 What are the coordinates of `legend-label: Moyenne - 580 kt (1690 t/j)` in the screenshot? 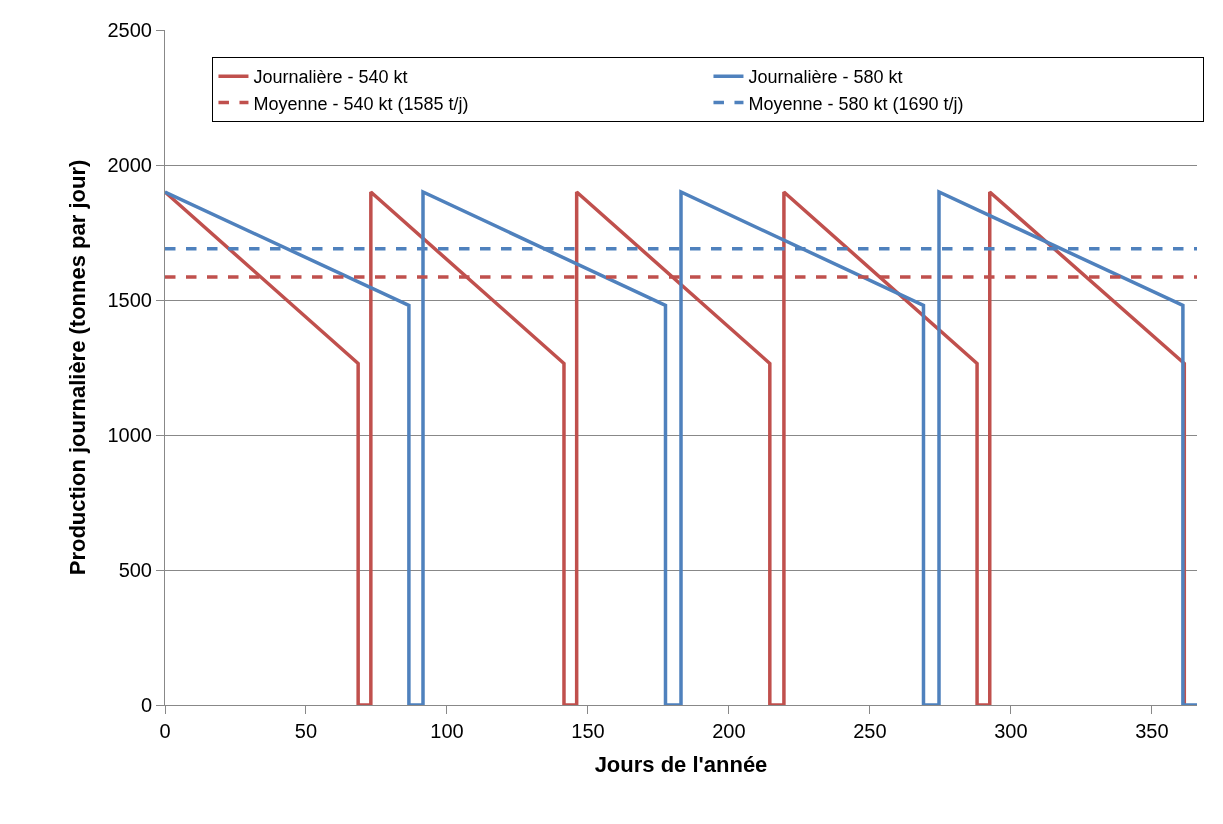 It's located at (856, 103).